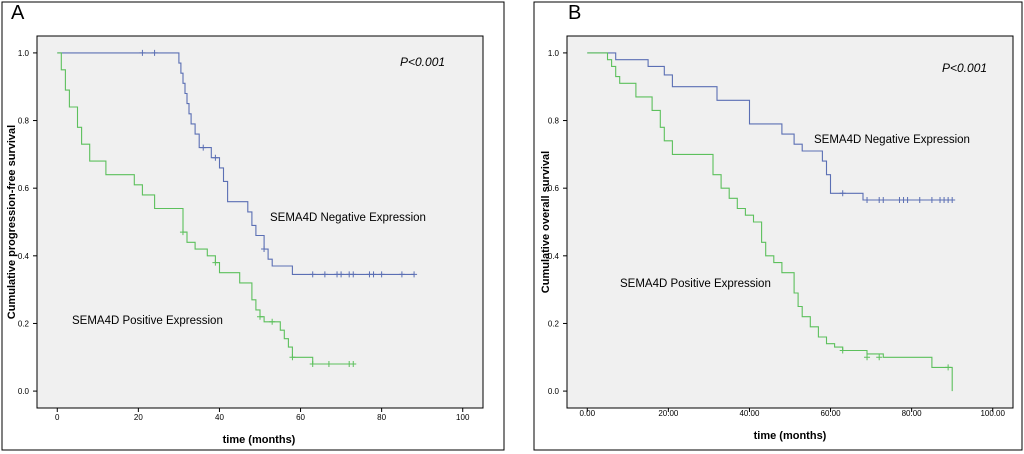 The image size is (1024, 454). Describe the element at coordinates (147, 321) in the screenshot. I see `panel-a-positive-annotation: SEMA4D Positive Expression` at that location.